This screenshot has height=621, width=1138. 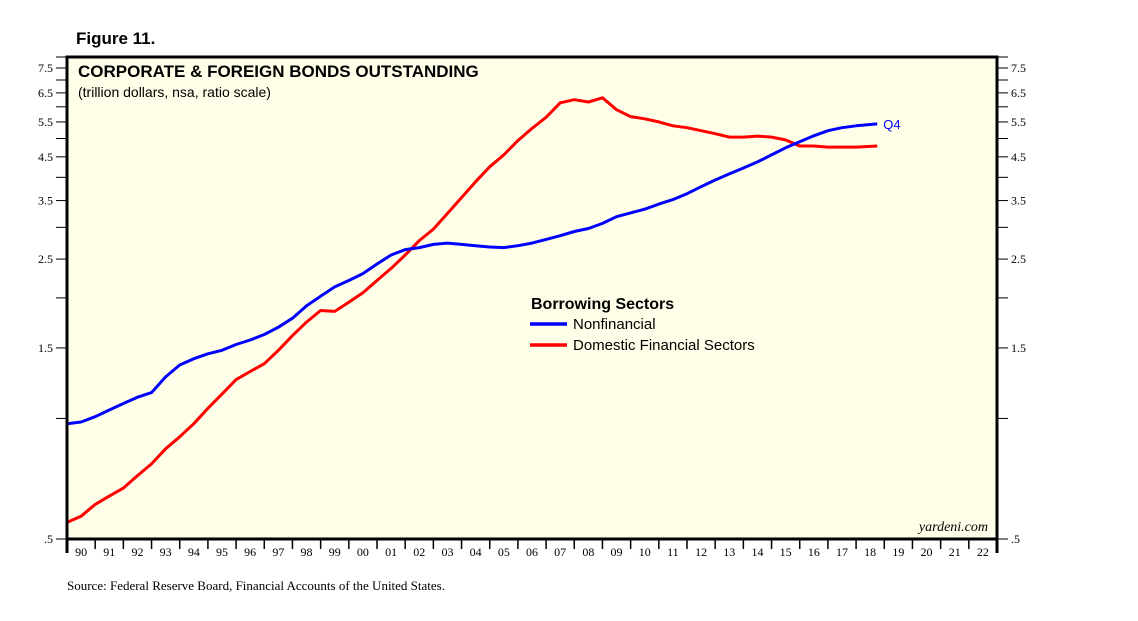 What do you see at coordinates (335, 552) in the screenshot?
I see `x-tick-label: 99` at bounding box center [335, 552].